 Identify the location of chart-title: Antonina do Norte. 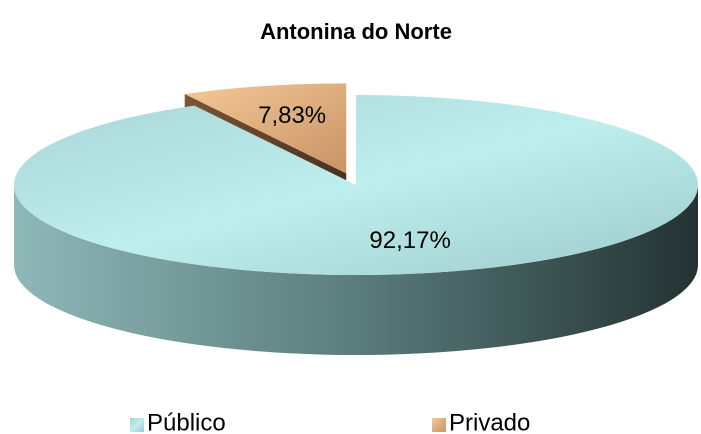
(356, 31).